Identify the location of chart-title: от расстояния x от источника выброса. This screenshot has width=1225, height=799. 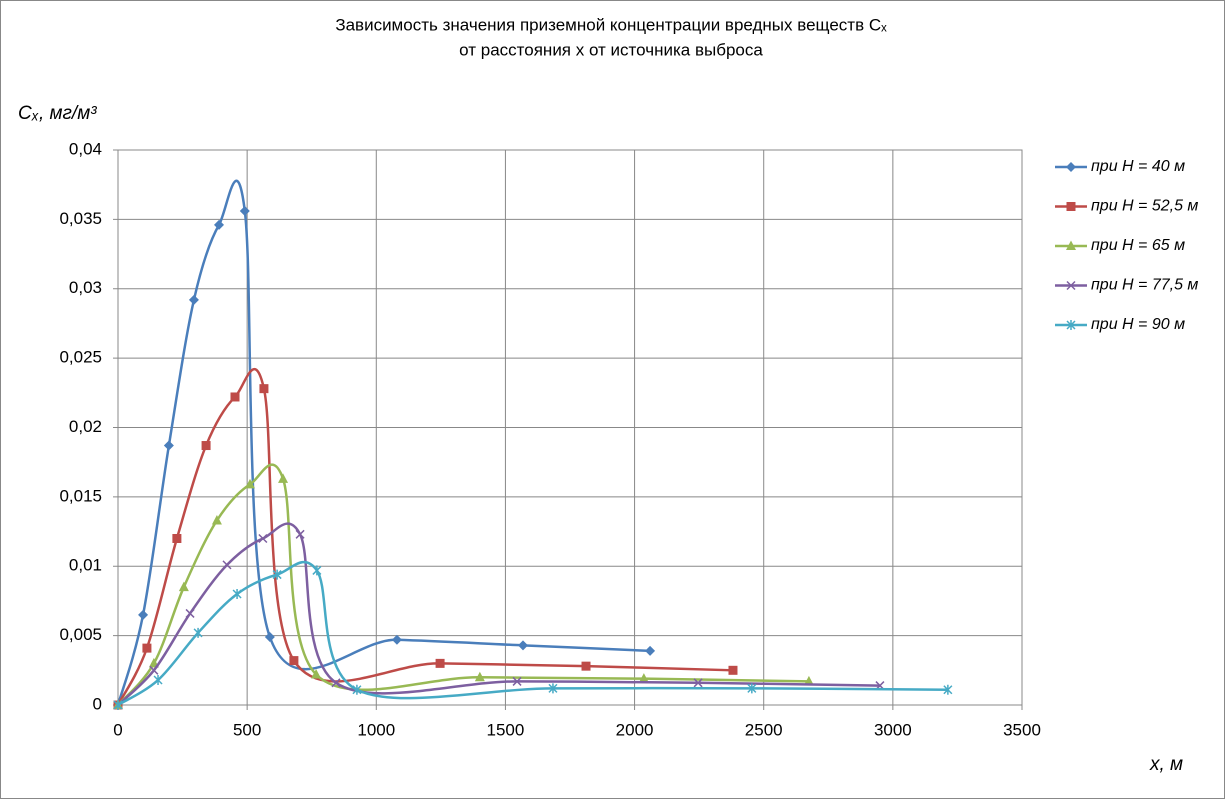
(611, 49).